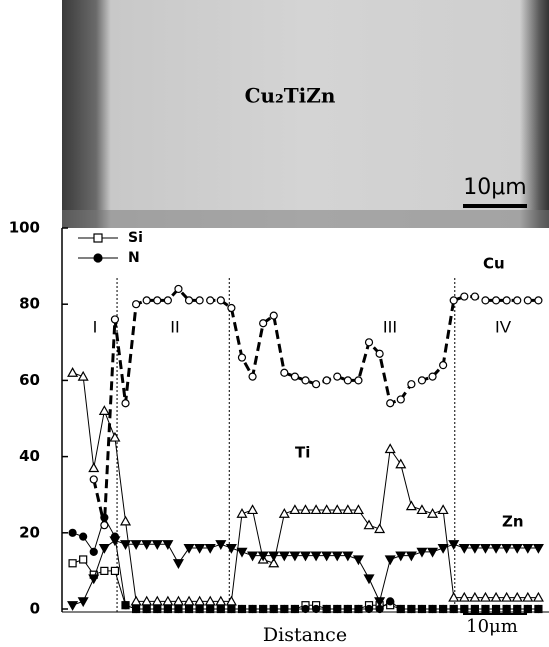  I want to click on region-label: III, so click(390, 326).